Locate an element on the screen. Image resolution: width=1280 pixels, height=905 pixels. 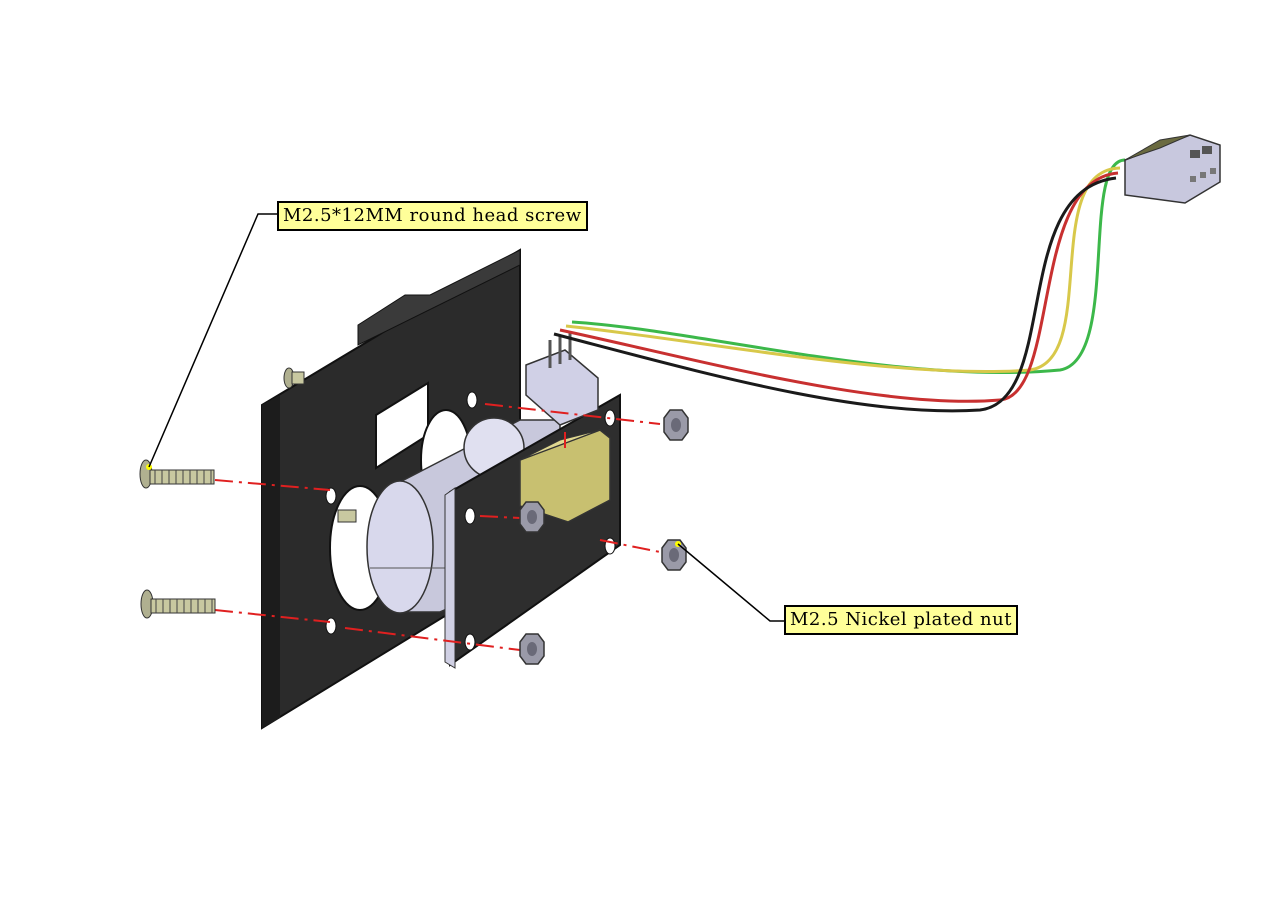
nut-bottom is located at coordinates (532, 649).